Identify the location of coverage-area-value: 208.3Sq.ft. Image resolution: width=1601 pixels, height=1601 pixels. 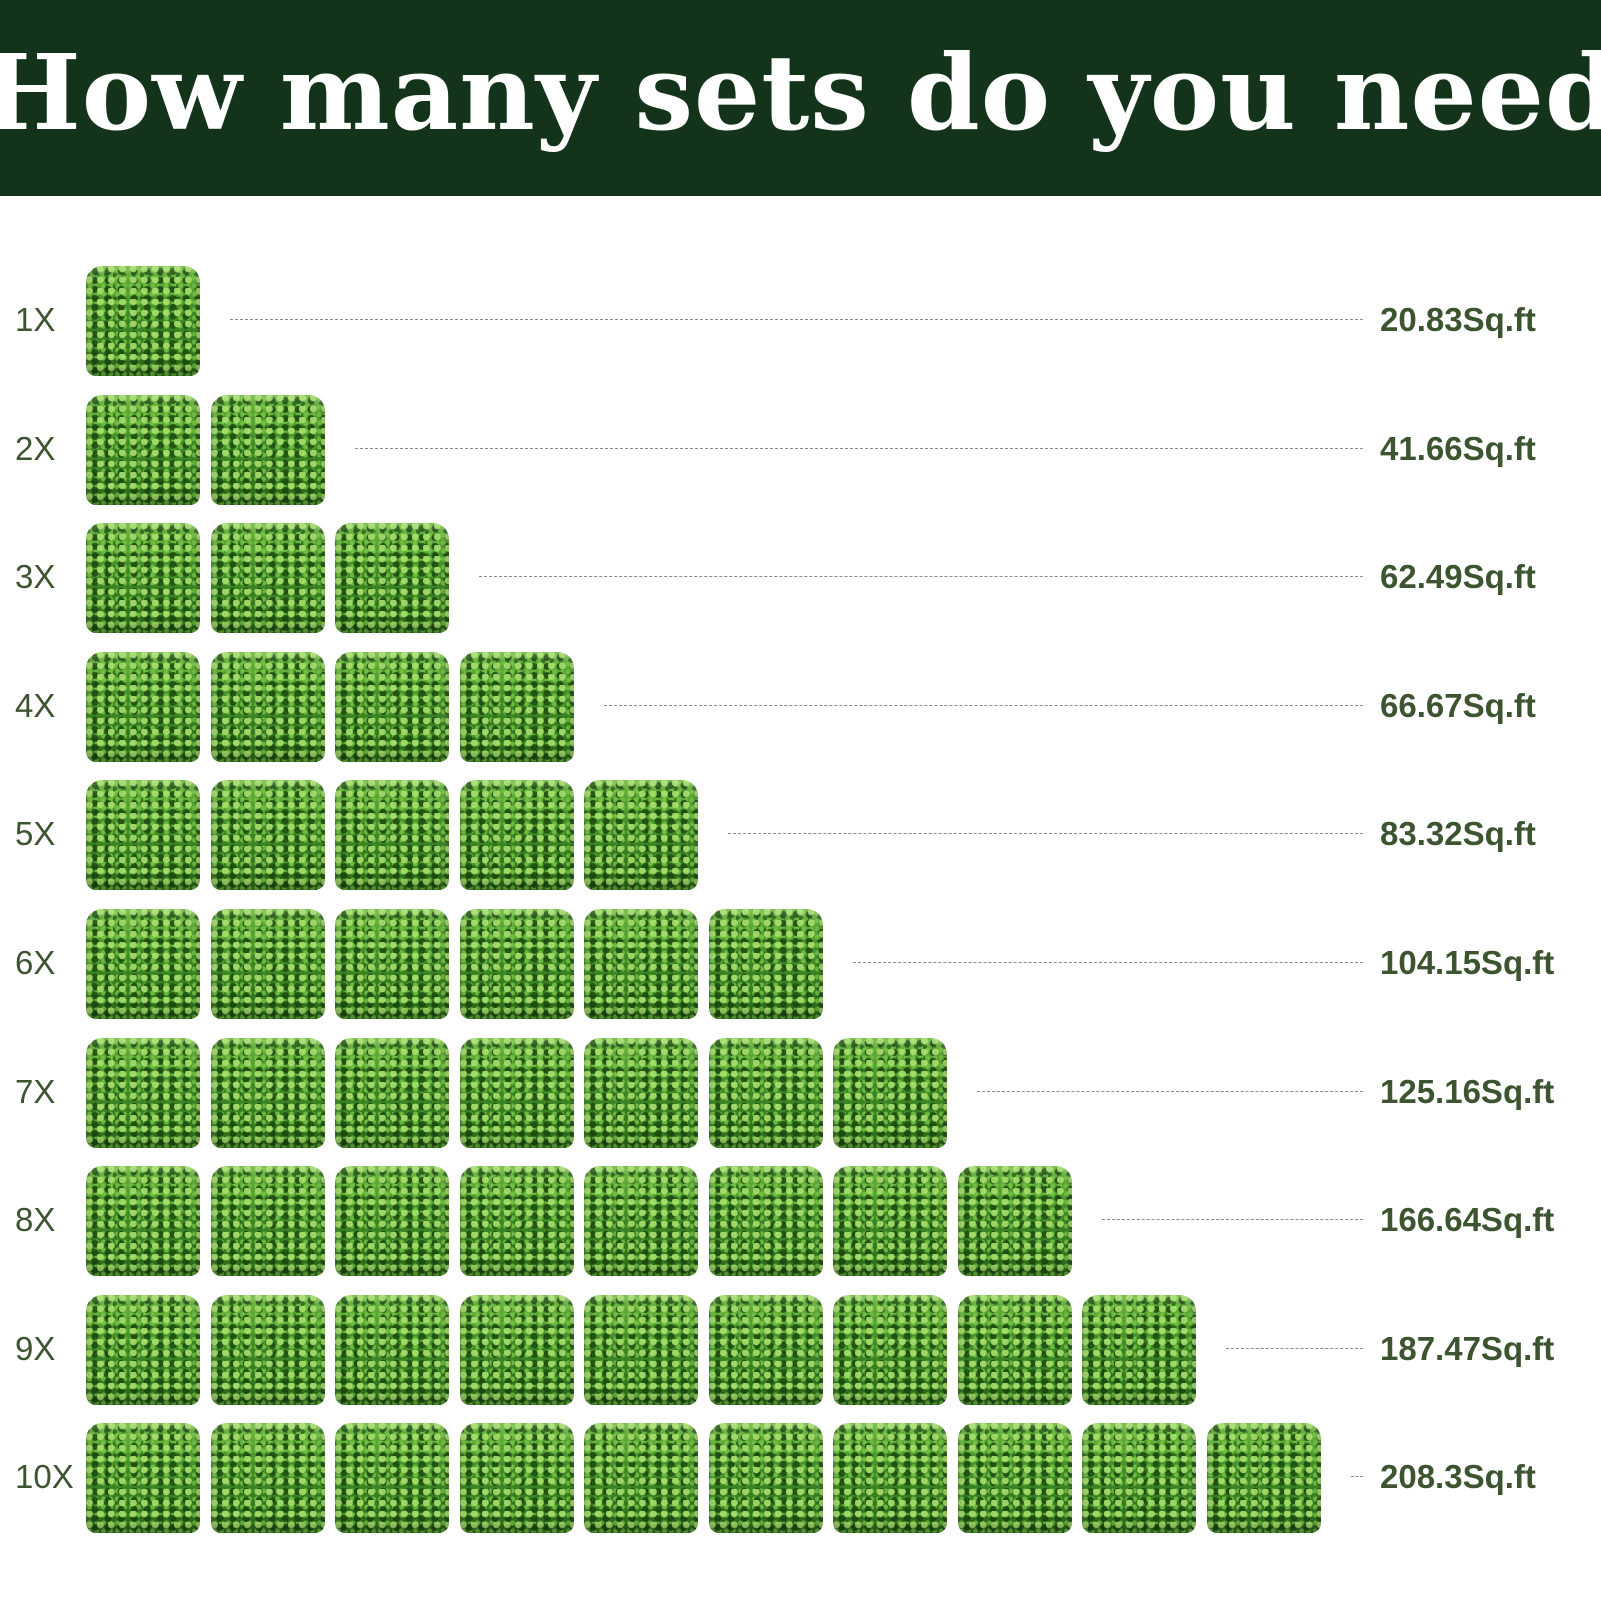
(1458, 1477).